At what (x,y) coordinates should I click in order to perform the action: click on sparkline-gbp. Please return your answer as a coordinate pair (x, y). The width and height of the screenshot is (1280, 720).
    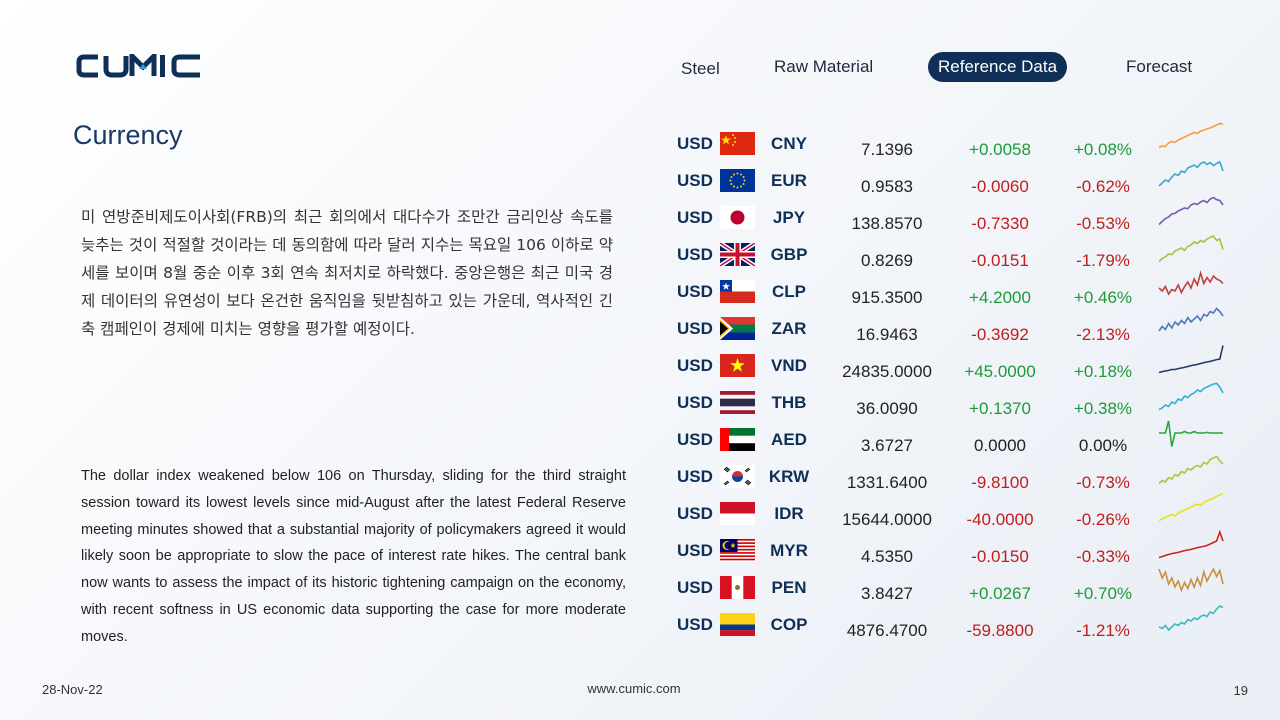
    Looking at the image, I should click on (1191, 248).